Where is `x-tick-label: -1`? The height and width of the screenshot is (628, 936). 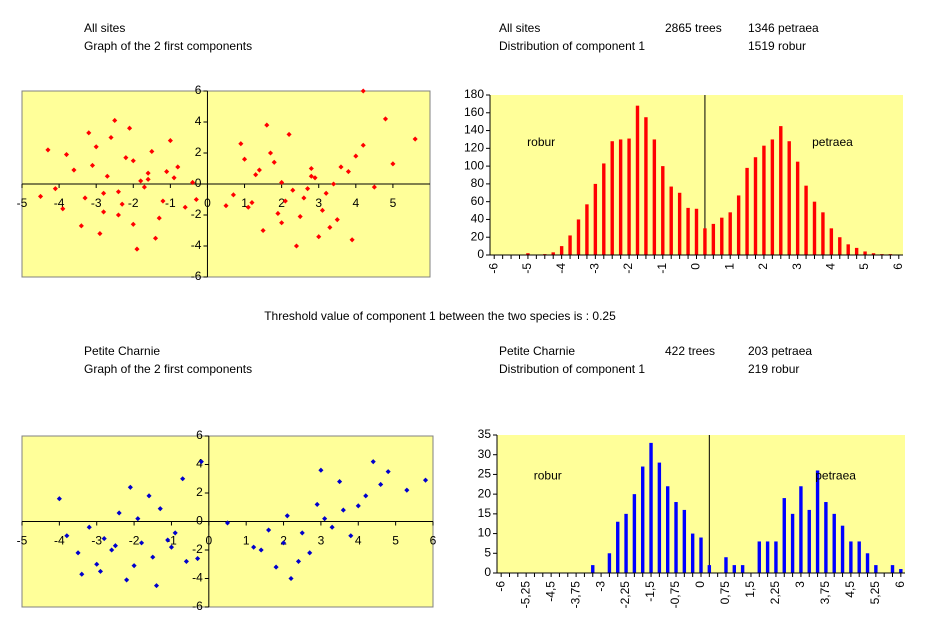 x-tick-label: -1 is located at coordinates (171, 541).